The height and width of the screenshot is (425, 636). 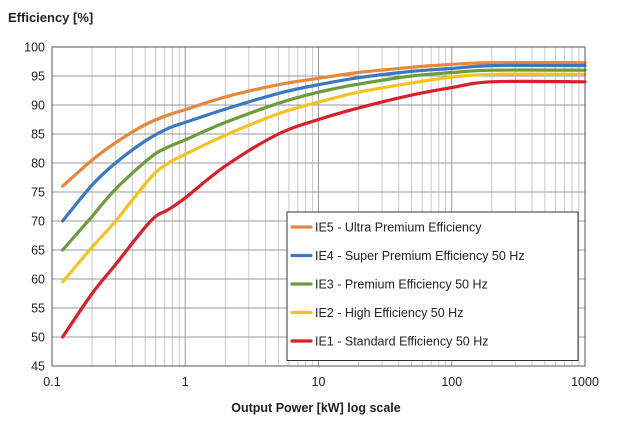 What do you see at coordinates (389, 313) in the screenshot?
I see `legend-label: IE2 - High Efficiency 50 Hz` at bounding box center [389, 313].